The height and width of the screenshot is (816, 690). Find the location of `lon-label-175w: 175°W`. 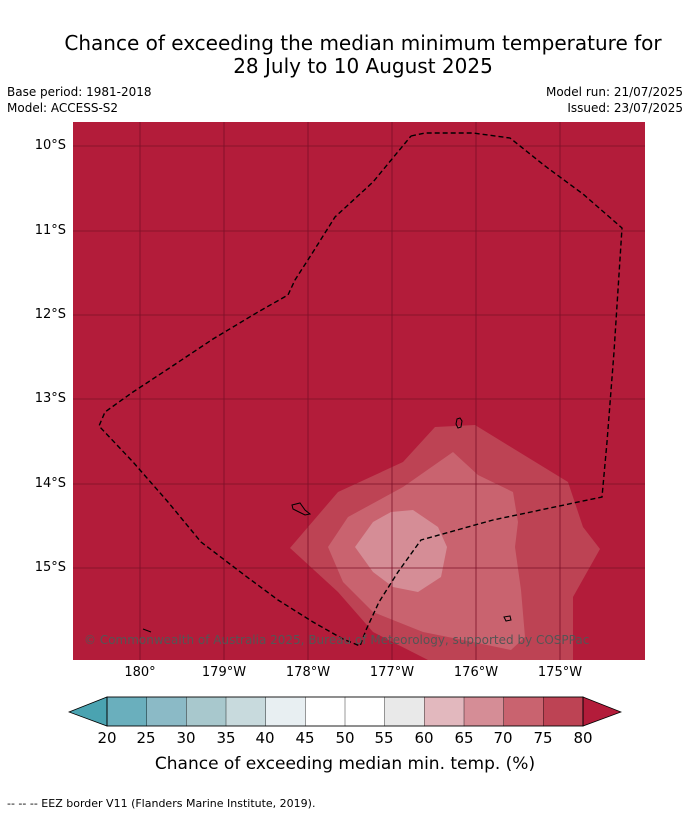

lon-label-175w: 175°W is located at coordinates (560, 672).